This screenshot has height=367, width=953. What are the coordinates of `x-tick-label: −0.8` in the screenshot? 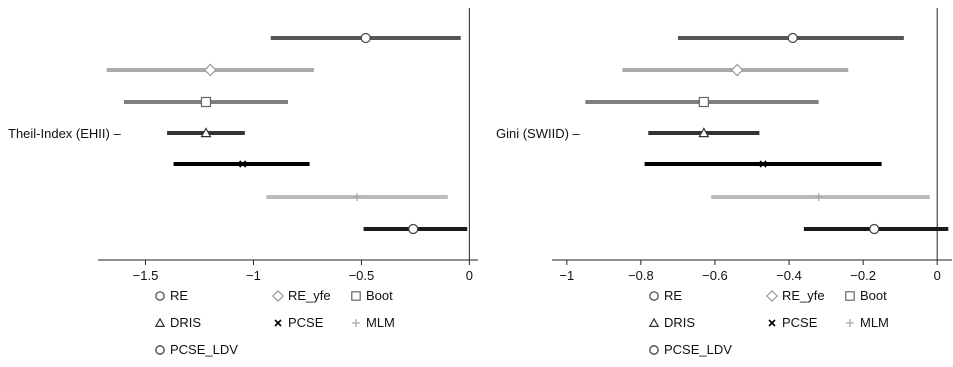 It's located at (641, 275).